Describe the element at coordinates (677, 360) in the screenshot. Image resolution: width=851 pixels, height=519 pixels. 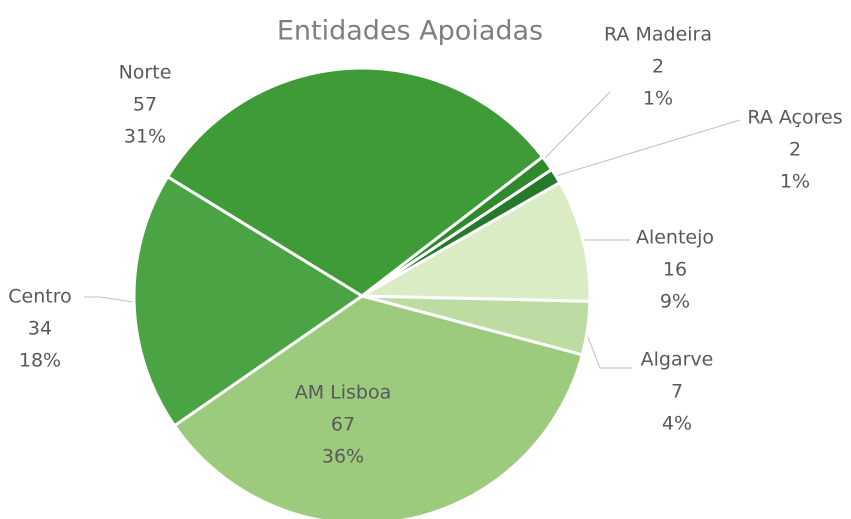
I see `slice-label: Algarve` at that location.